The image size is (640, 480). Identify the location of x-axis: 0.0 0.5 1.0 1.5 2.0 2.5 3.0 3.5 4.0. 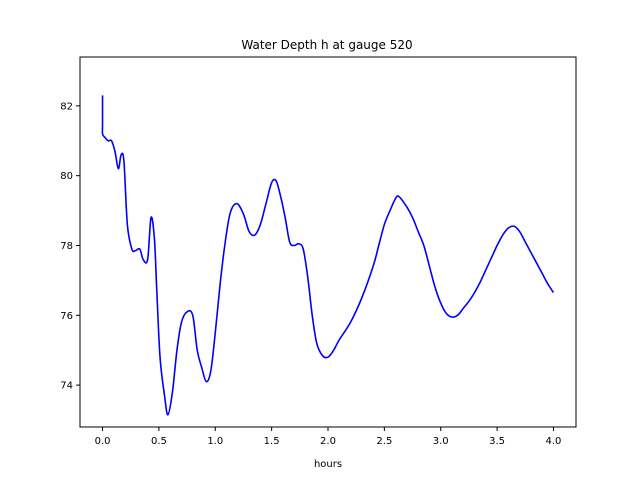
(328, 437).